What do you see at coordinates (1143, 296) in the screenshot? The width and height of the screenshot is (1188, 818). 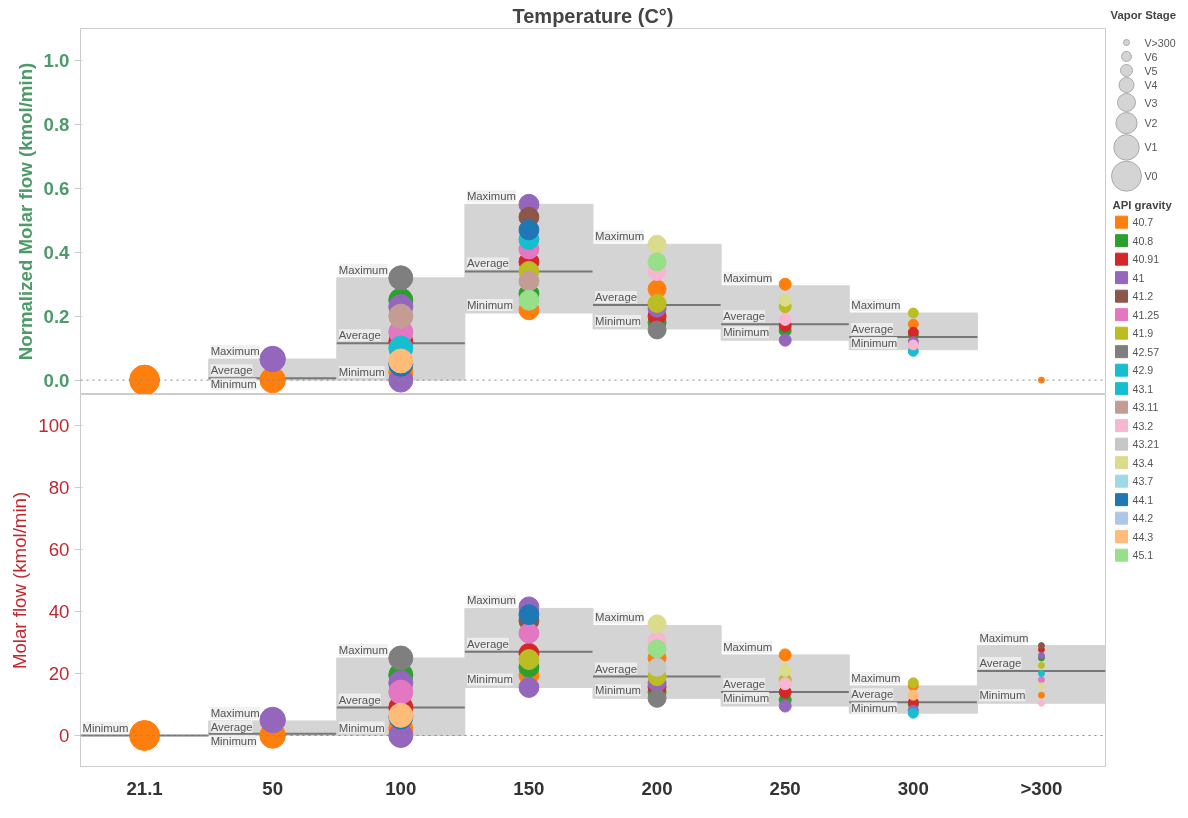 I see `legend-label: 41.2` at bounding box center [1143, 296].